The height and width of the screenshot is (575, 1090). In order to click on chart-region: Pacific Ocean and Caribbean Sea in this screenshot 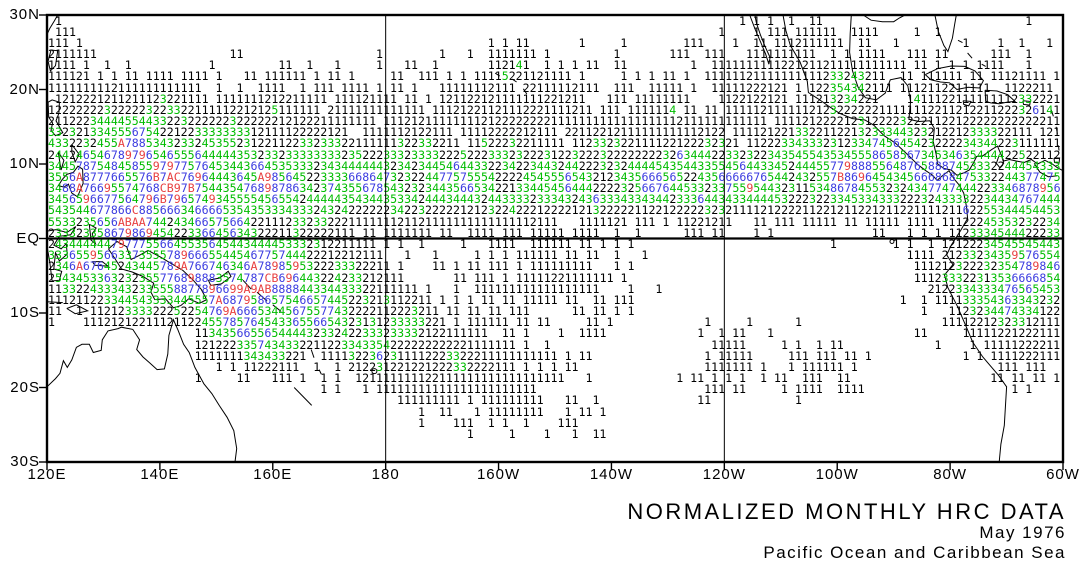, I will do `click(914, 552)`.